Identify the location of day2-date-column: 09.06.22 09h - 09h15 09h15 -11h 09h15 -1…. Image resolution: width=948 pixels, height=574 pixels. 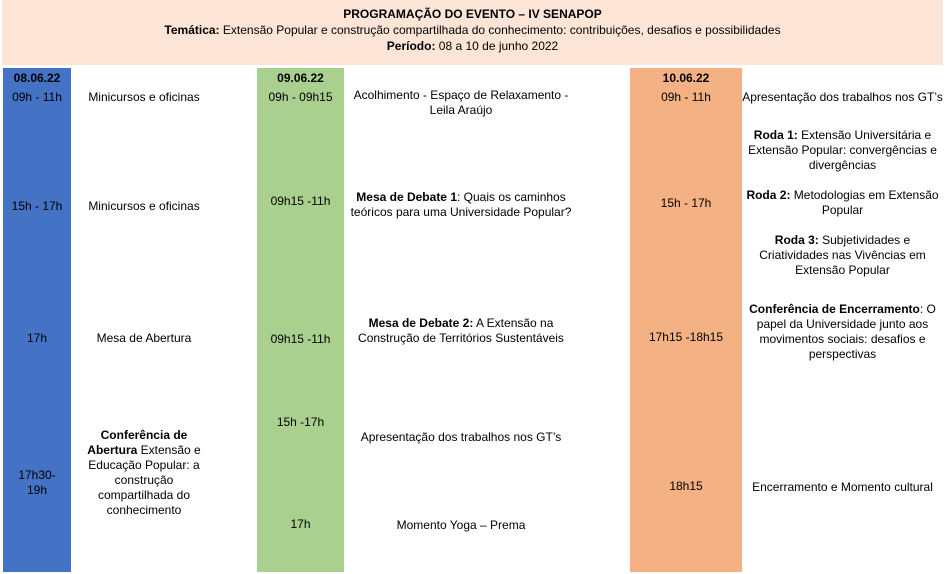
(300, 320).